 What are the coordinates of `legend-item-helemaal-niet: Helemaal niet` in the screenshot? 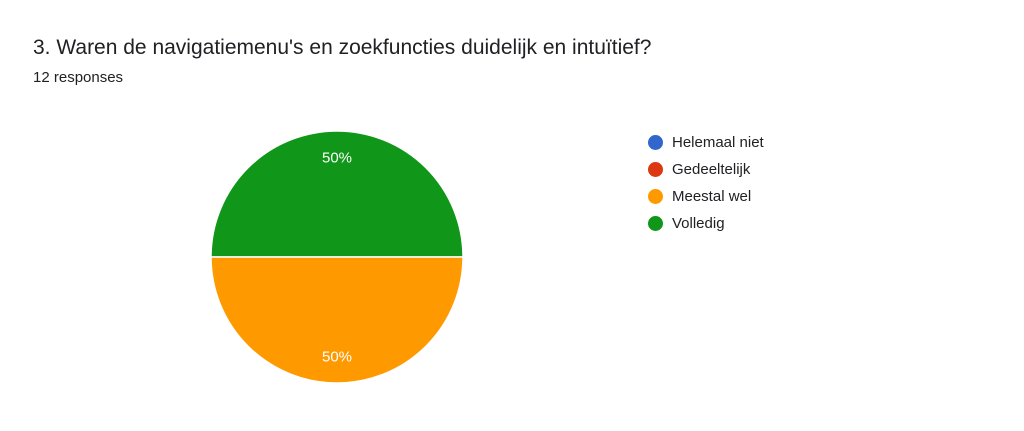 It's located at (706, 142).